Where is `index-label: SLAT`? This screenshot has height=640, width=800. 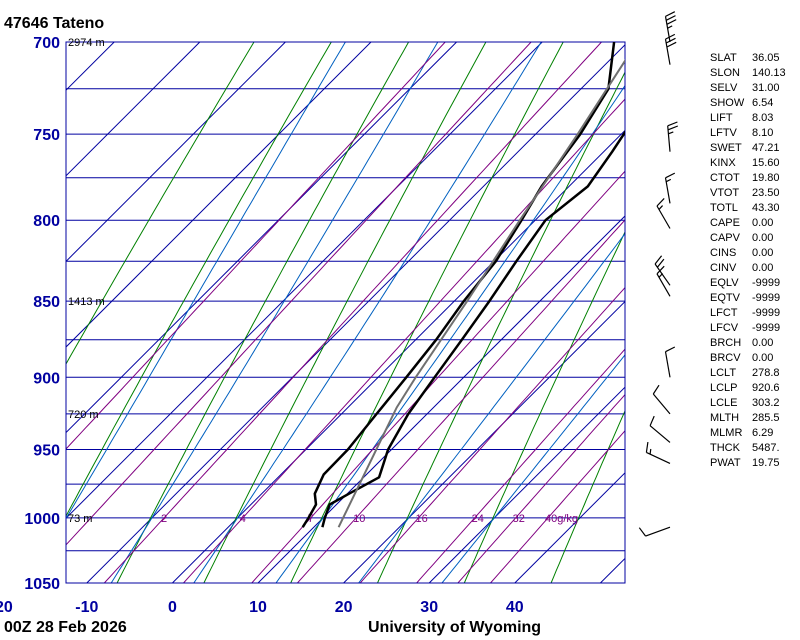
index-label: SLAT is located at coordinates (723, 58).